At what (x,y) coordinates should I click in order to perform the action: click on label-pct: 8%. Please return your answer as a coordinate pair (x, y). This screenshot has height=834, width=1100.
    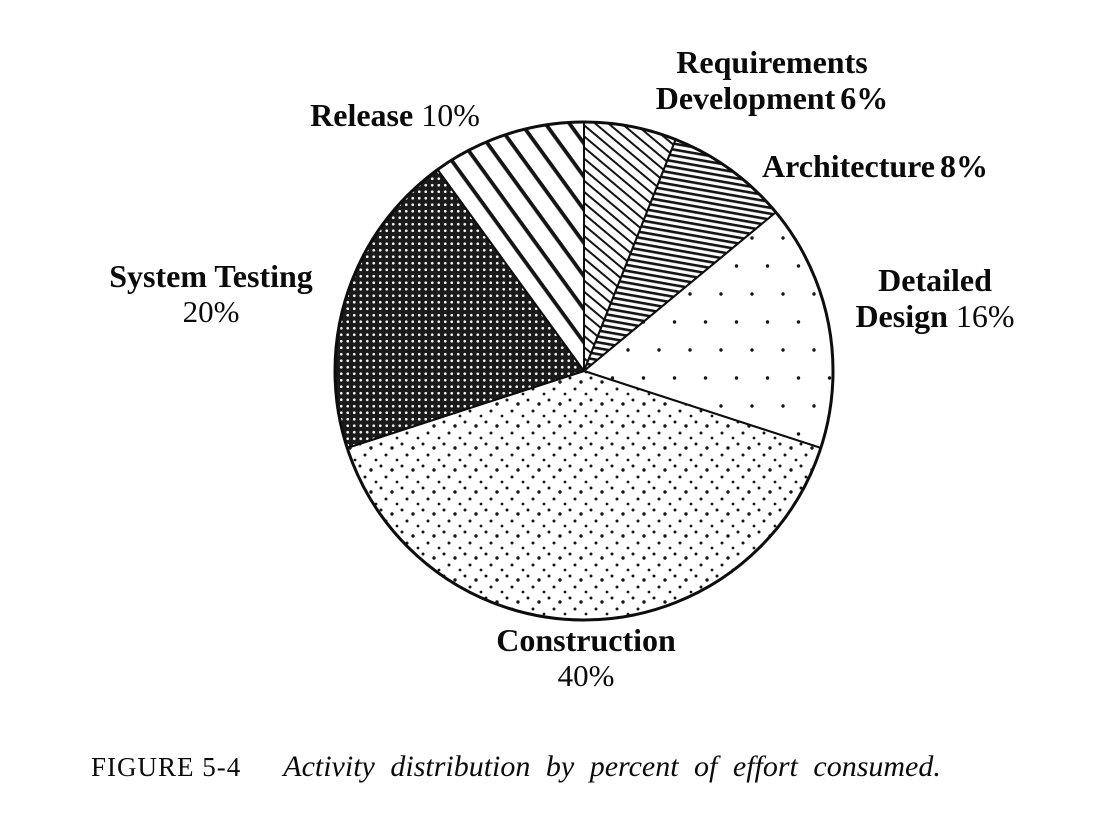
    Looking at the image, I should click on (963, 166).